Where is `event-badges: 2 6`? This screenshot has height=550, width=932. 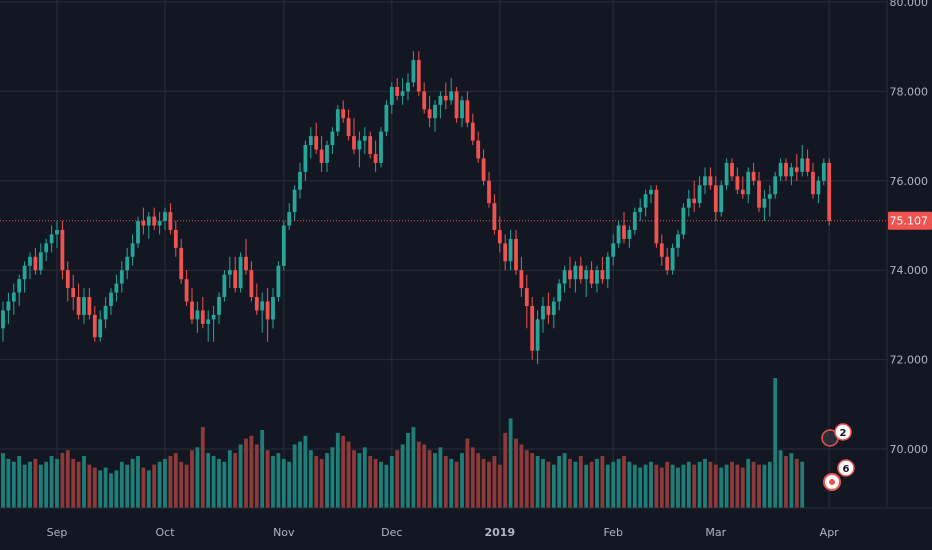
event-badges: 2 6 is located at coordinates (838, 457).